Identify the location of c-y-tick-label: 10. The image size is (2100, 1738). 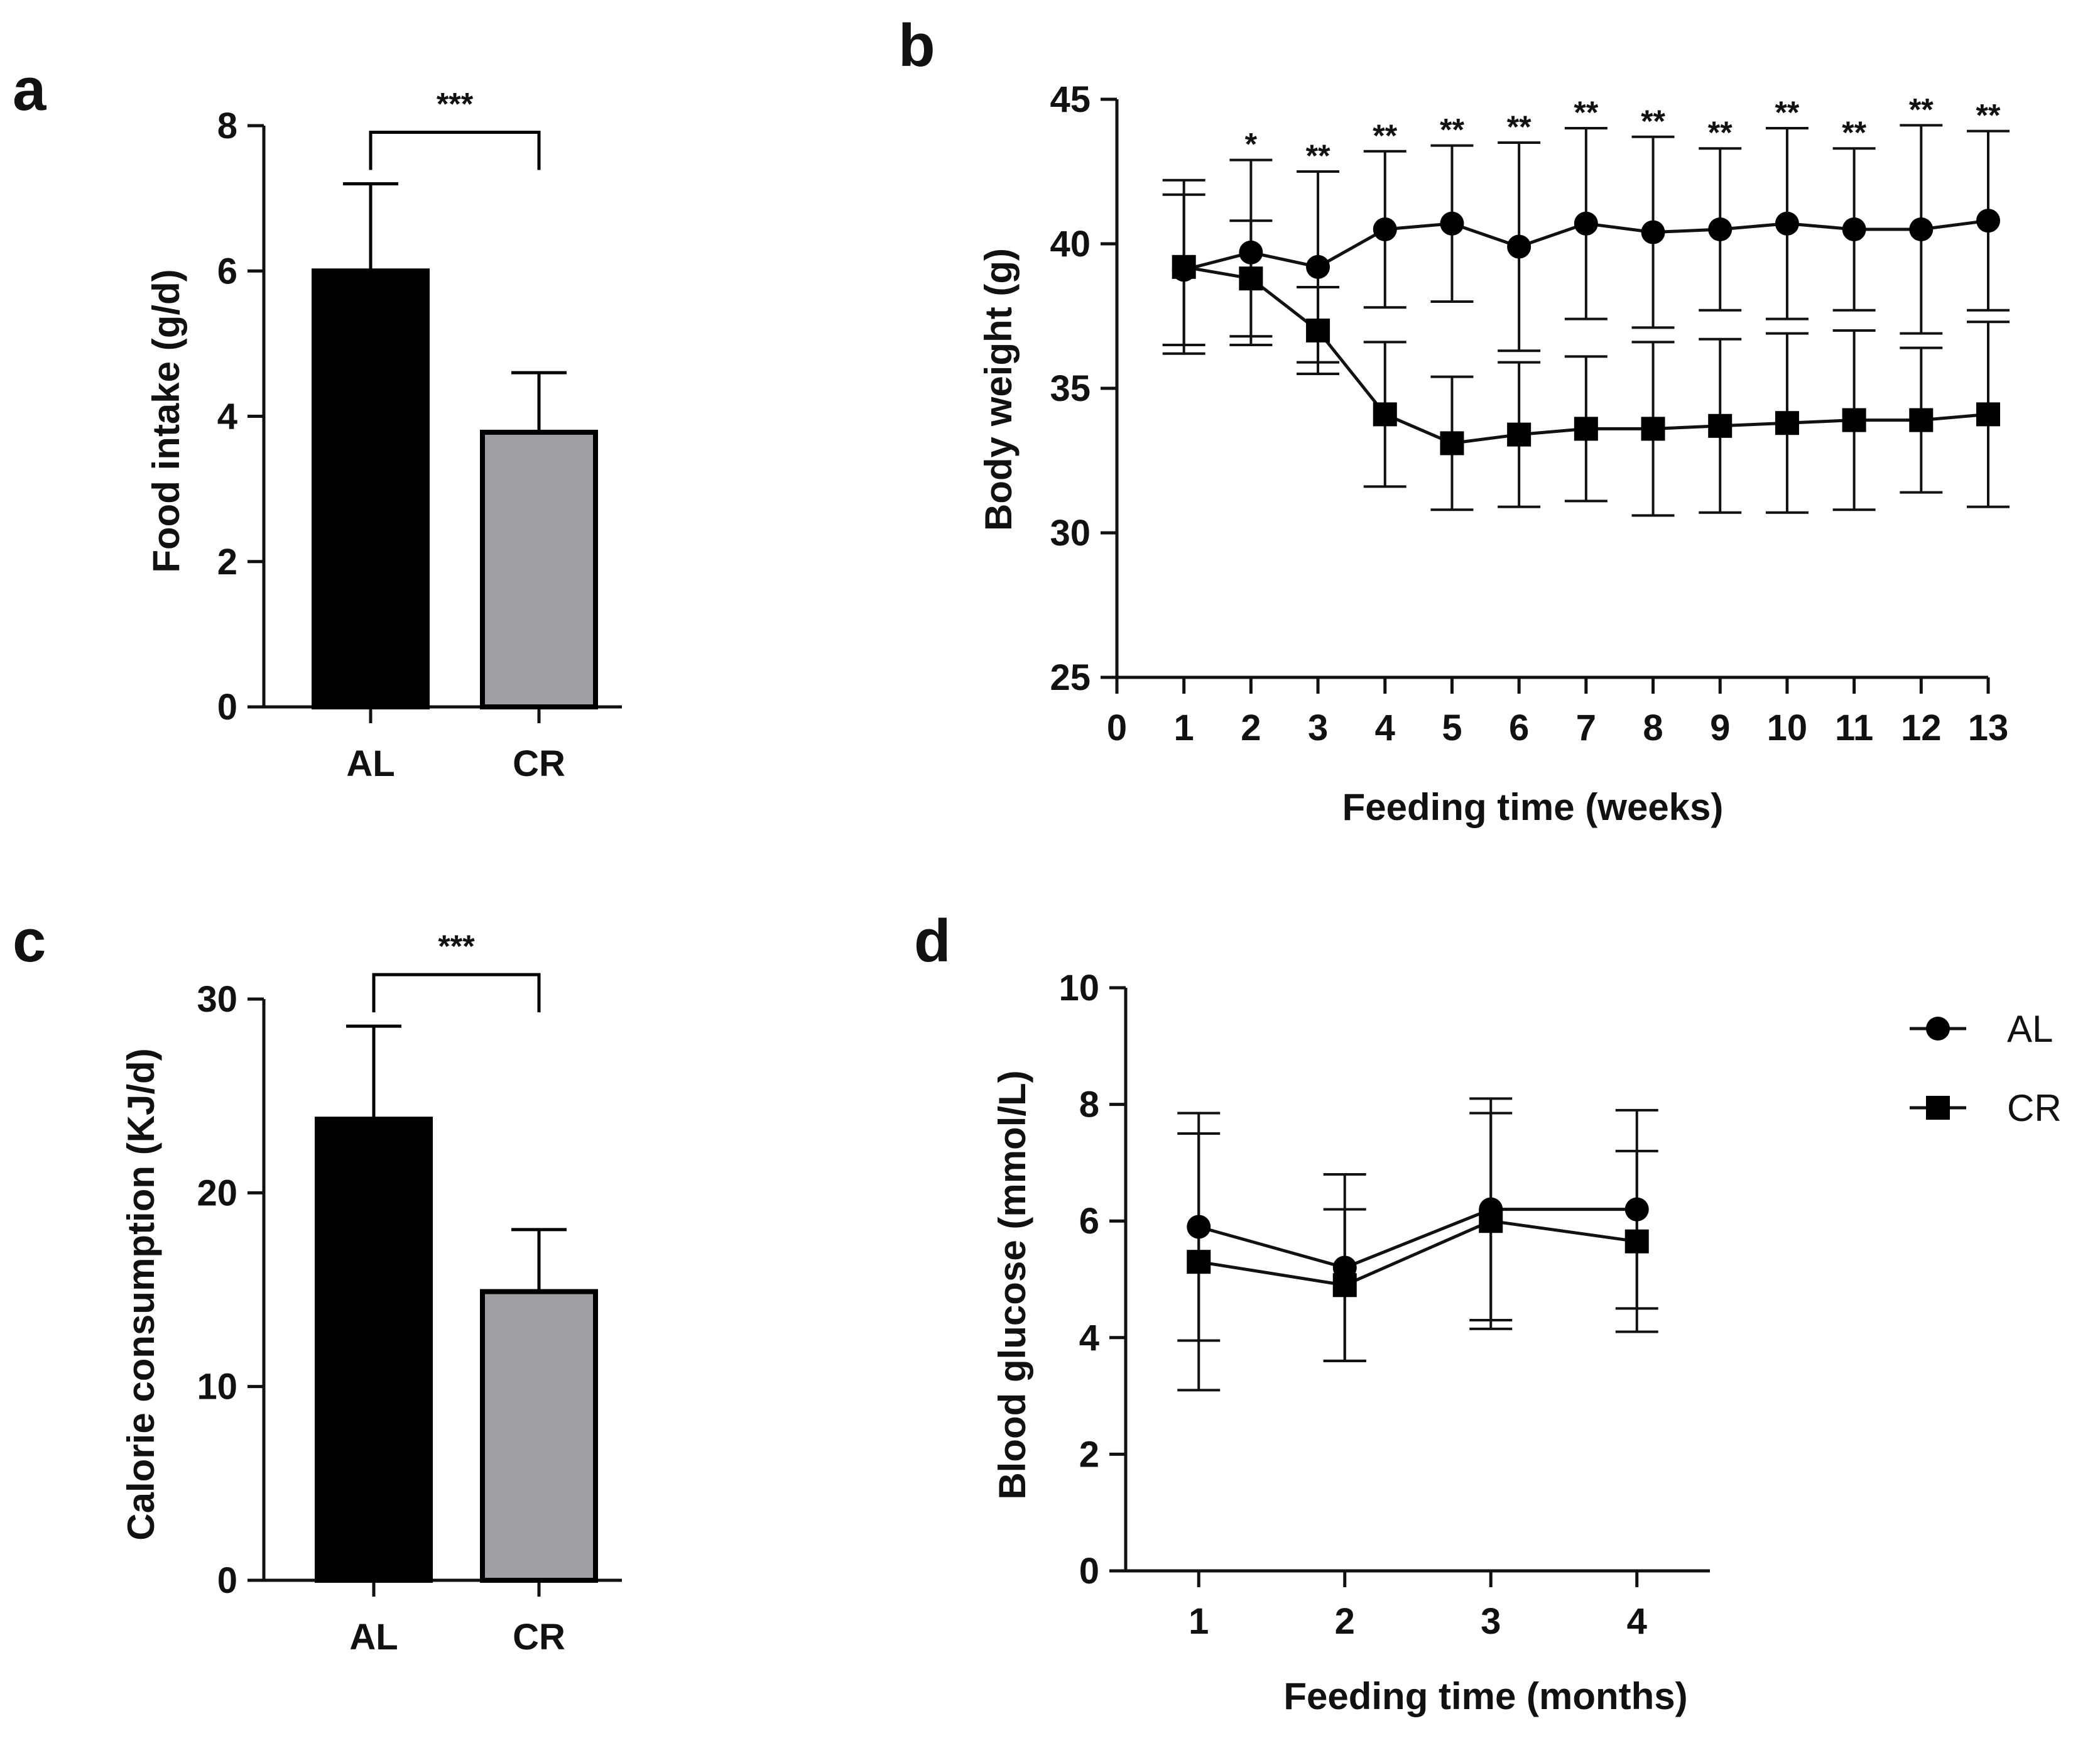
(217, 1387).